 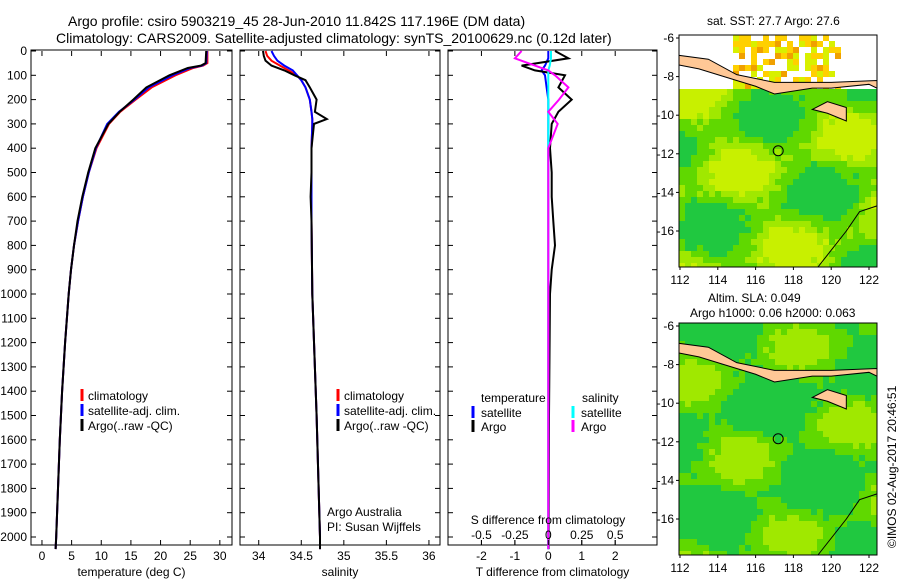 What do you see at coordinates (773, 21) in the screenshot?
I see `sst-map-title: sat. SST: 27.7 Argo: 27.6` at bounding box center [773, 21].